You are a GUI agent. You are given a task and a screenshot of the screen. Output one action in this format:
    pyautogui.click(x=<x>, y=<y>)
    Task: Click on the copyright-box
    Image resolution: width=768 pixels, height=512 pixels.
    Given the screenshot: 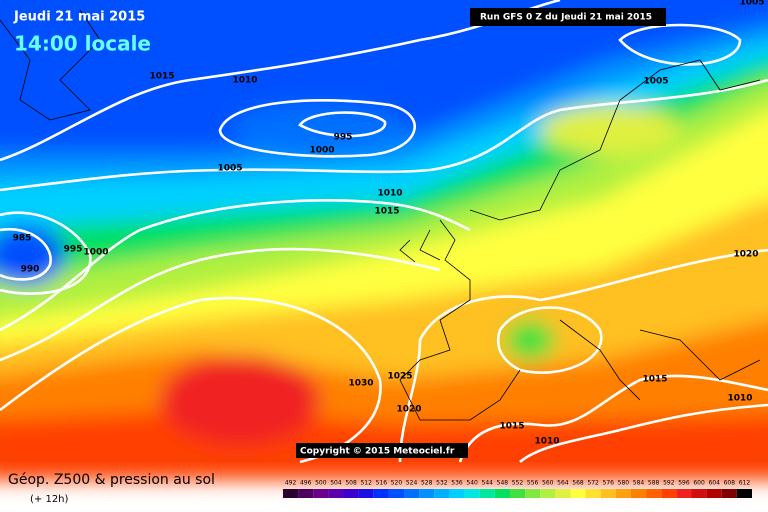 What is the action you would take?
    pyautogui.click(x=382, y=450)
    